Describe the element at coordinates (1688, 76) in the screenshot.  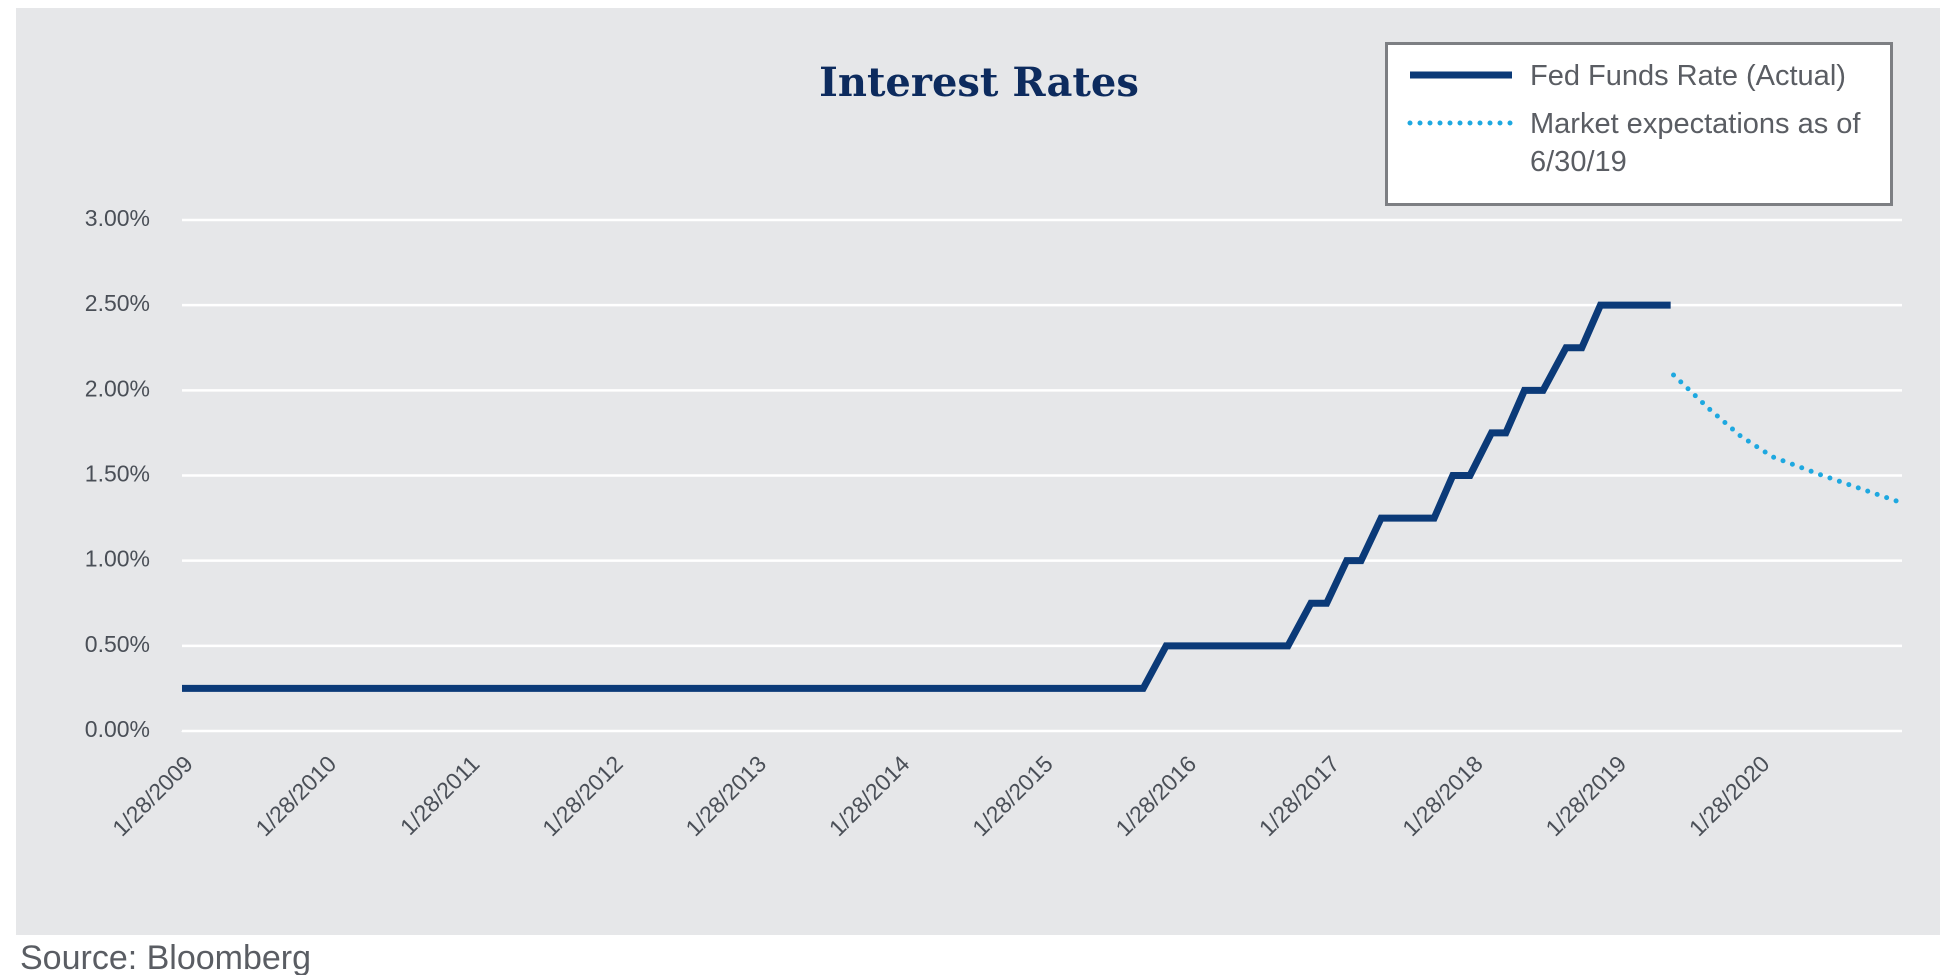
I see `legend-label: Fed Funds Rate (Actual)` at that location.